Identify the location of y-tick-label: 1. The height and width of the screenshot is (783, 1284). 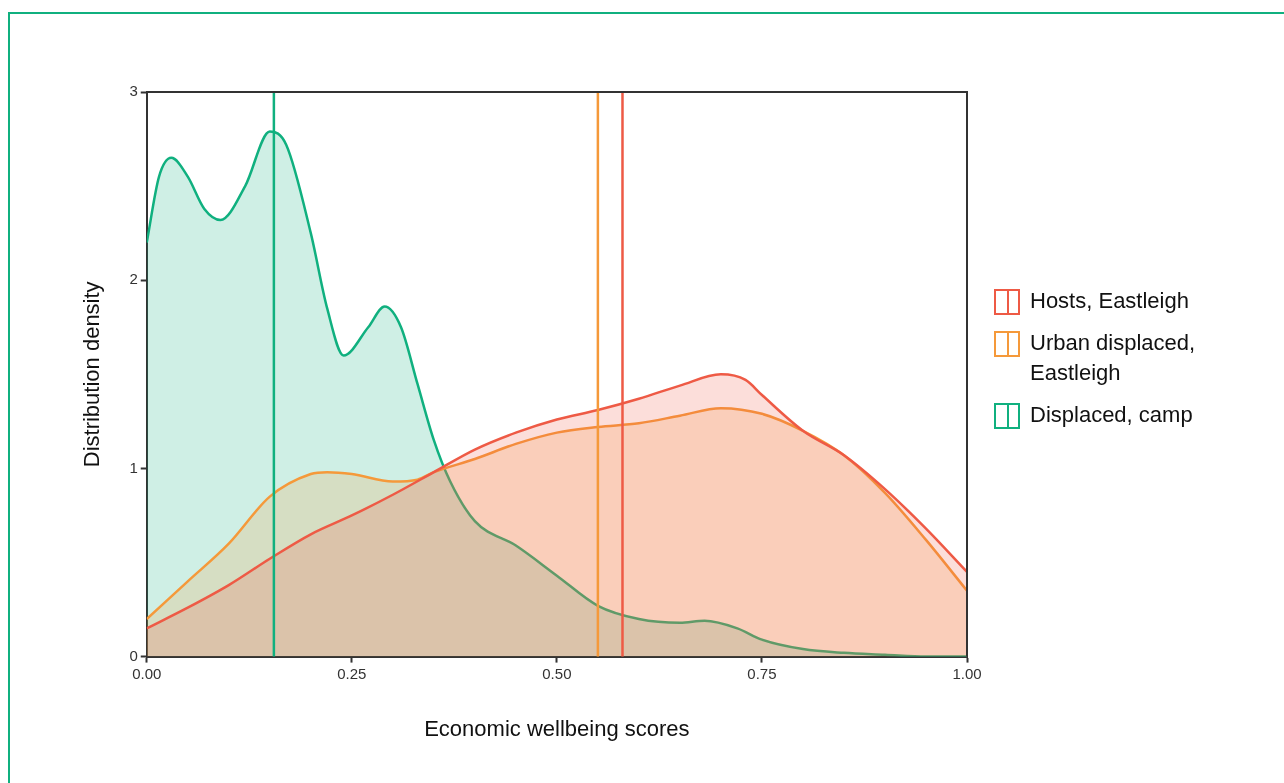
(133, 467).